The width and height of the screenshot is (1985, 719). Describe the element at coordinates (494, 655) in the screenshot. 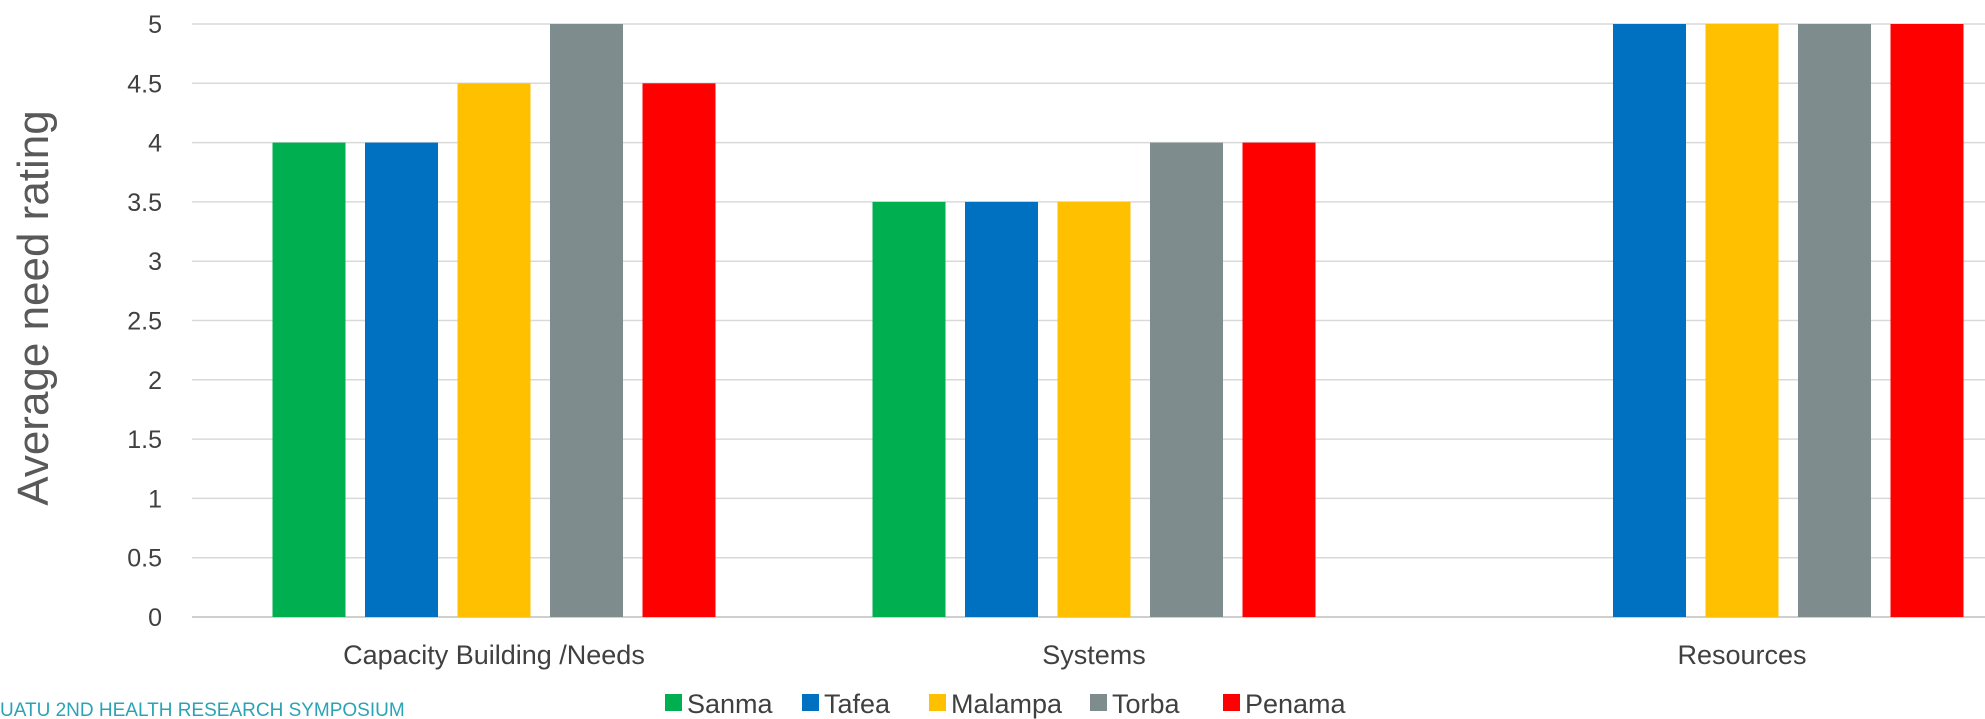

I see `x-category-label: Capacity Building /Needs` at that location.